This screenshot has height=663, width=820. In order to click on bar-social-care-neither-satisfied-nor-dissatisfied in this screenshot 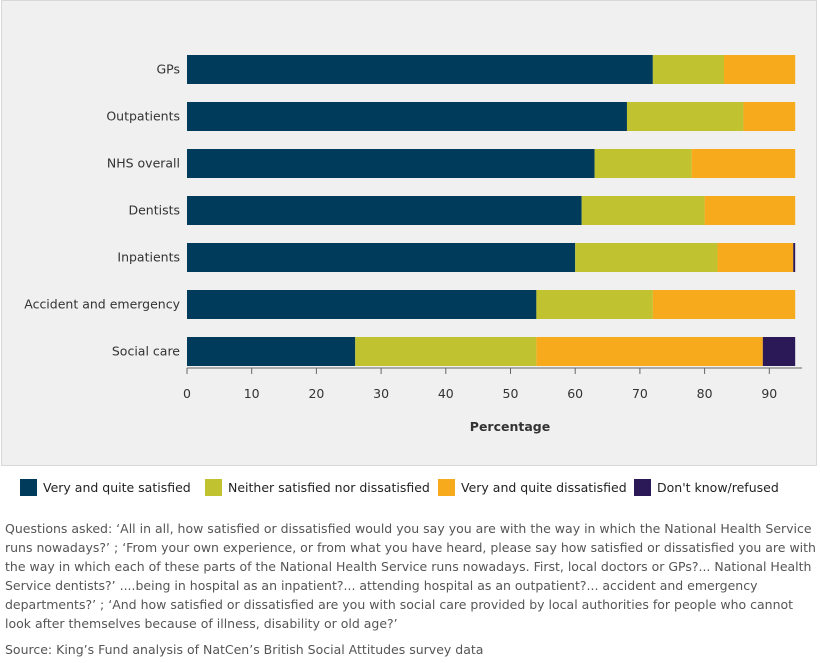, I will do `click(446, 351)`.